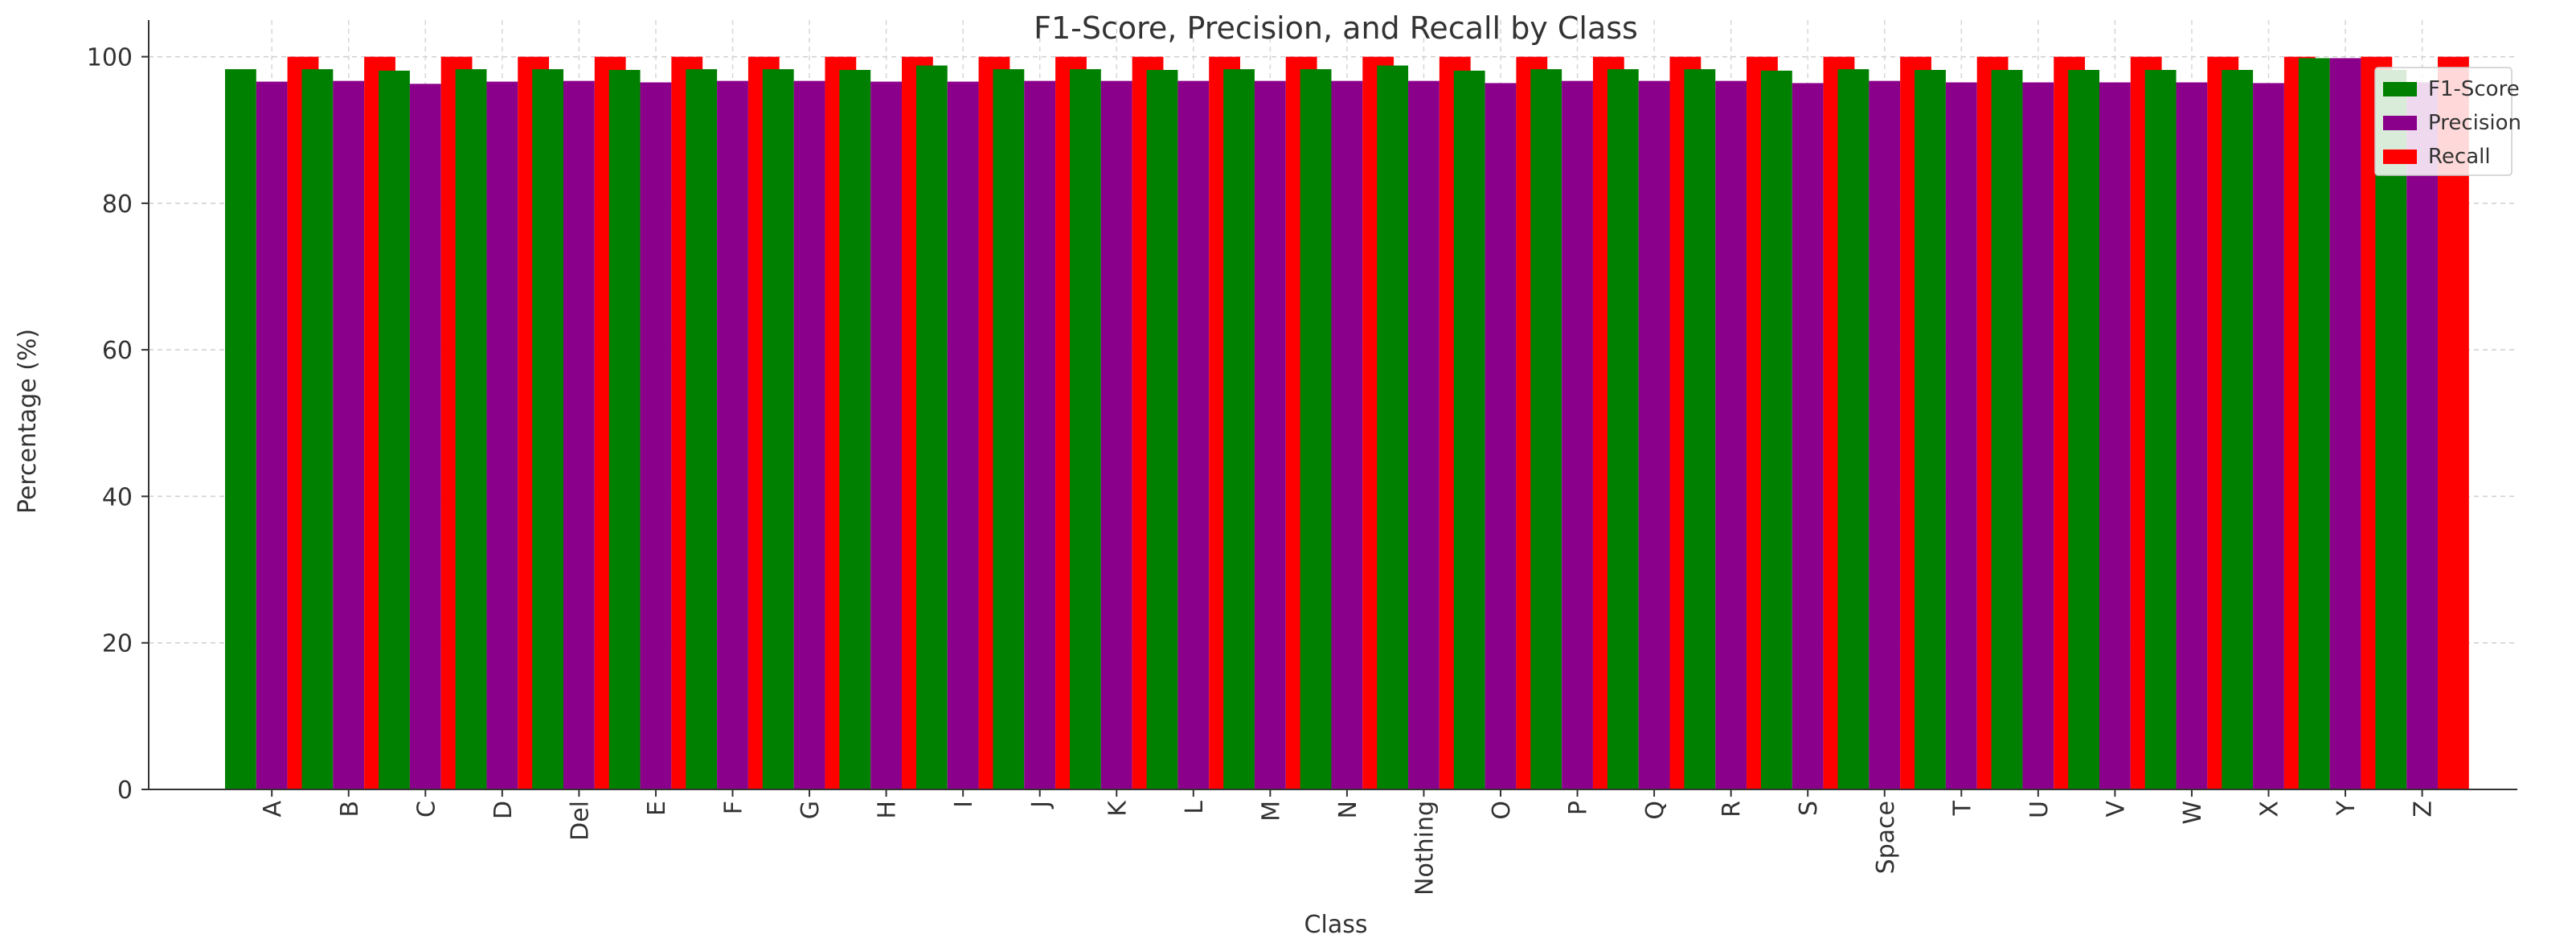 The width and height of the screenshot is (2576, 951). Describe the element at coordinates (1776, 430) in the screenshot. I see `bar-f1-score-s` at that location.